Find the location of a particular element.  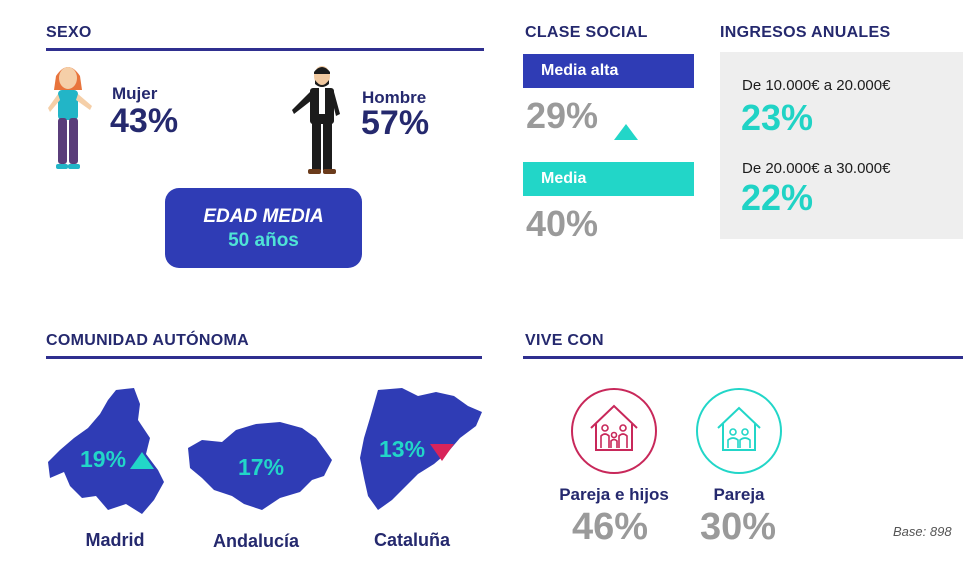

trend-down-icon is located at coordinates (442, 455).